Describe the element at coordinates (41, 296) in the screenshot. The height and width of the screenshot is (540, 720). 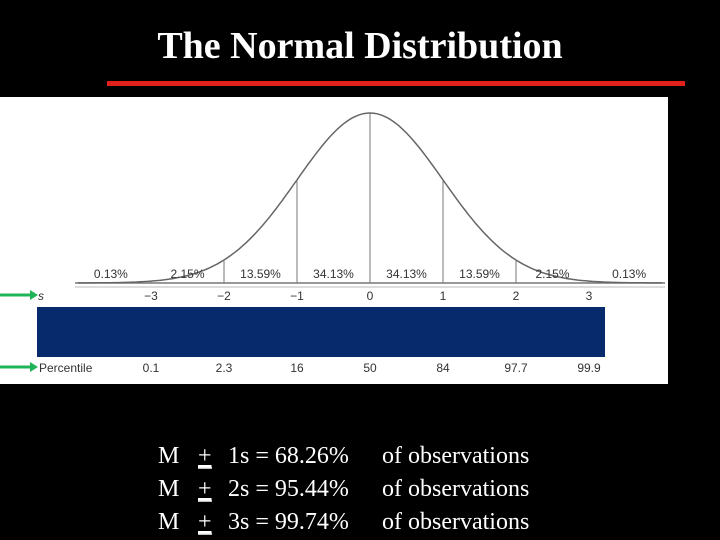
I see `s-label: s` at that location.